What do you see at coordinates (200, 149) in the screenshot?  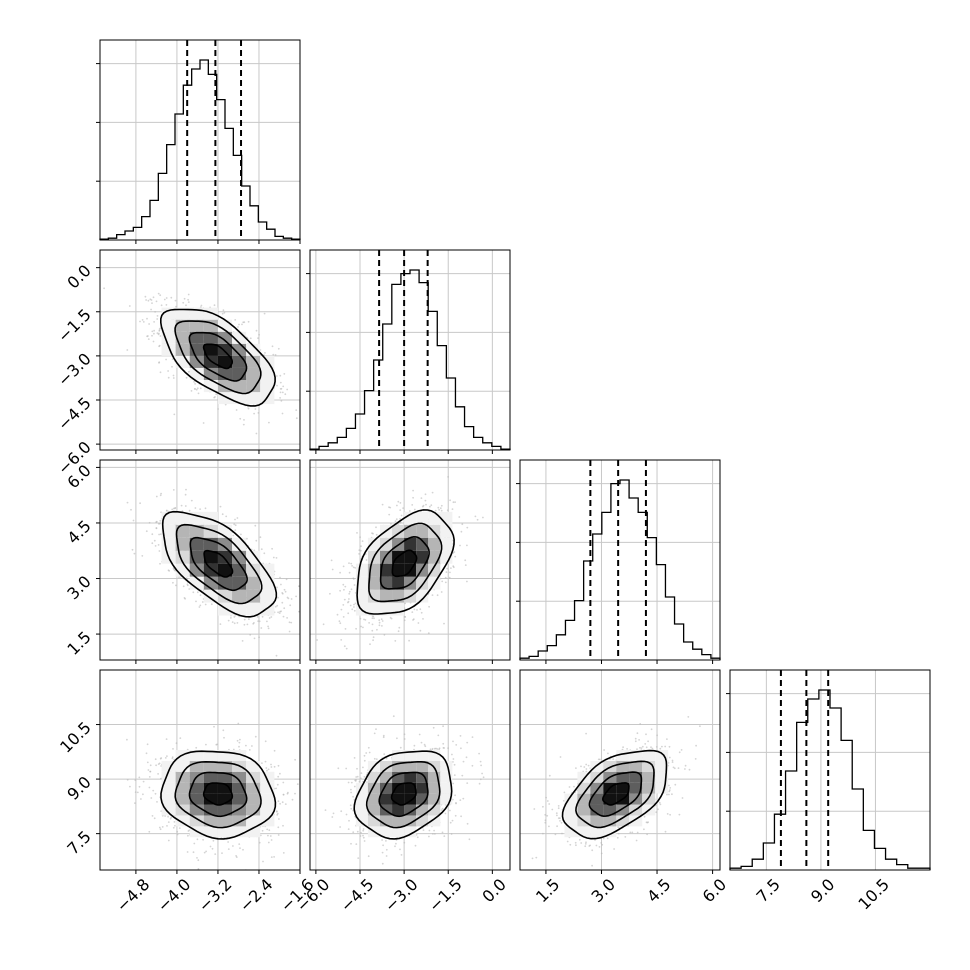 I see `histogram-bars` at bounding box center [200, 149].